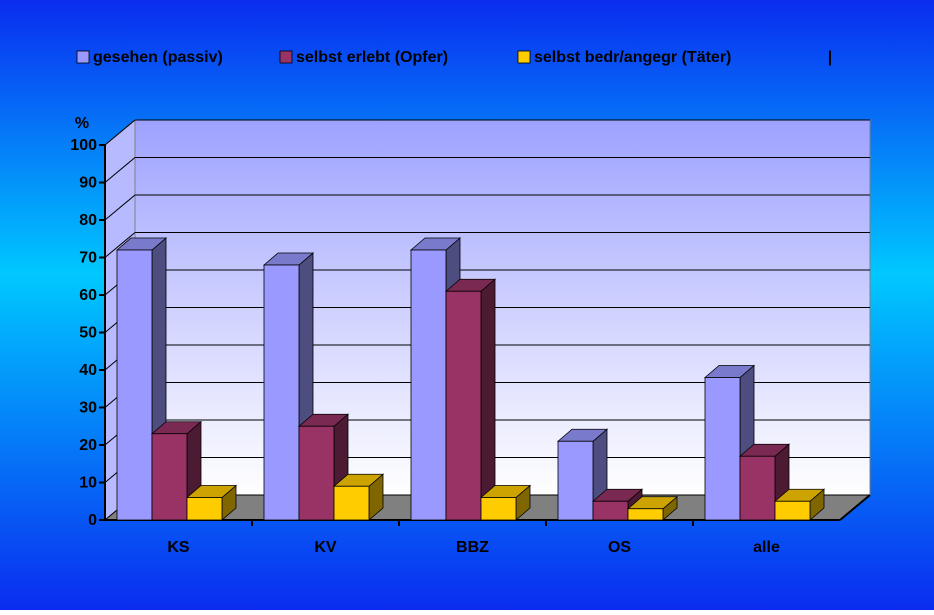 The height and width of the screenshot is (615, 934). I want to click on x-tick-label: alle, so click(766, 547).